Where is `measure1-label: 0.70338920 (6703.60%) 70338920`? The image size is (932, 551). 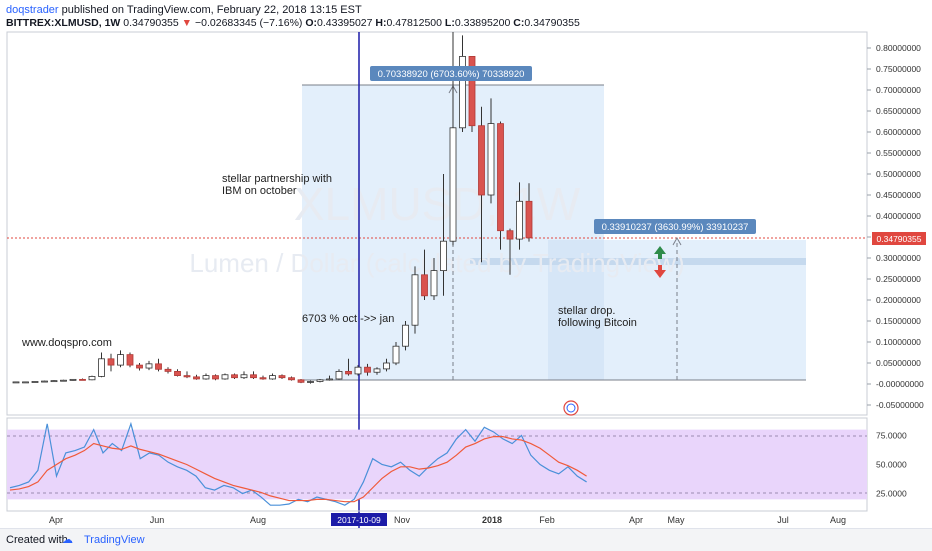
measure1-label: 0.70338920 (6703.60%) 70338920 is located at coordinates (451, 74).